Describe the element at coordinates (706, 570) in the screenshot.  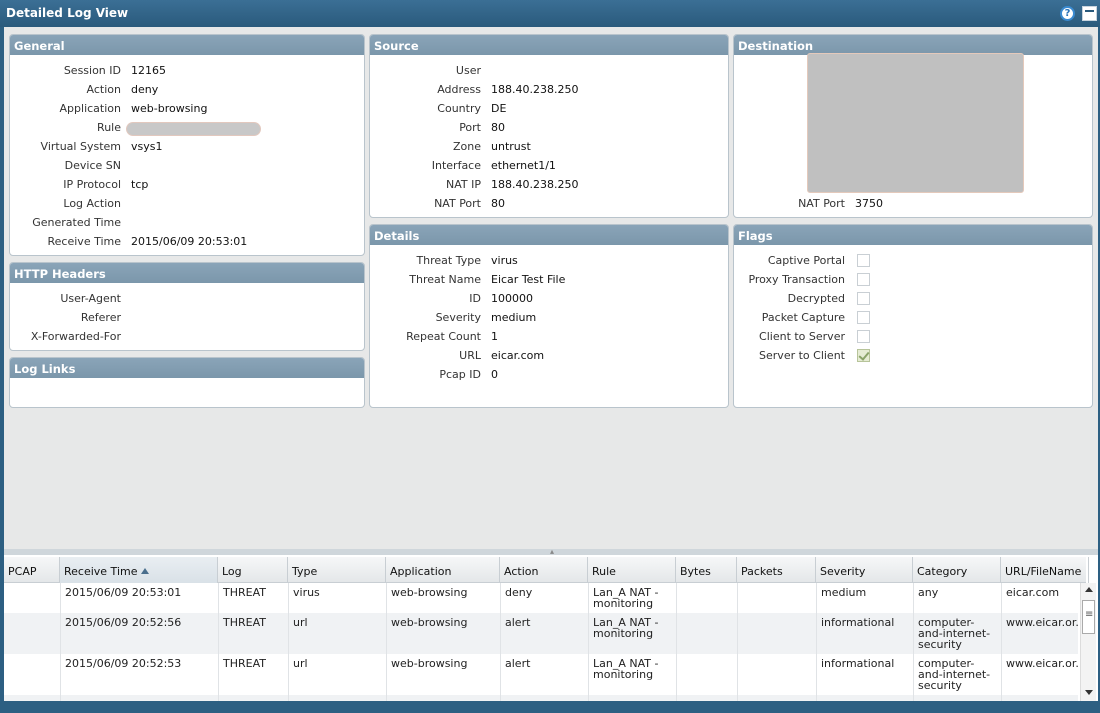
I see `column-header-bytes: Bytes` at that location.